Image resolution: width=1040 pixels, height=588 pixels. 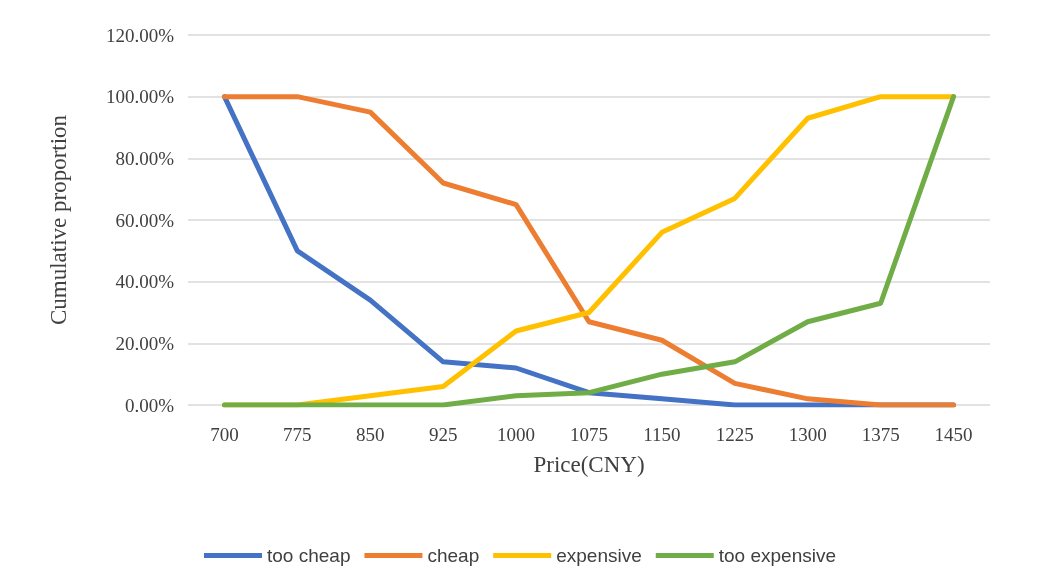 What do you see at coordinates (145, 343) in the screenshot?
I see `y-tick-label: 20.00%` at bounding box center [145, 343].